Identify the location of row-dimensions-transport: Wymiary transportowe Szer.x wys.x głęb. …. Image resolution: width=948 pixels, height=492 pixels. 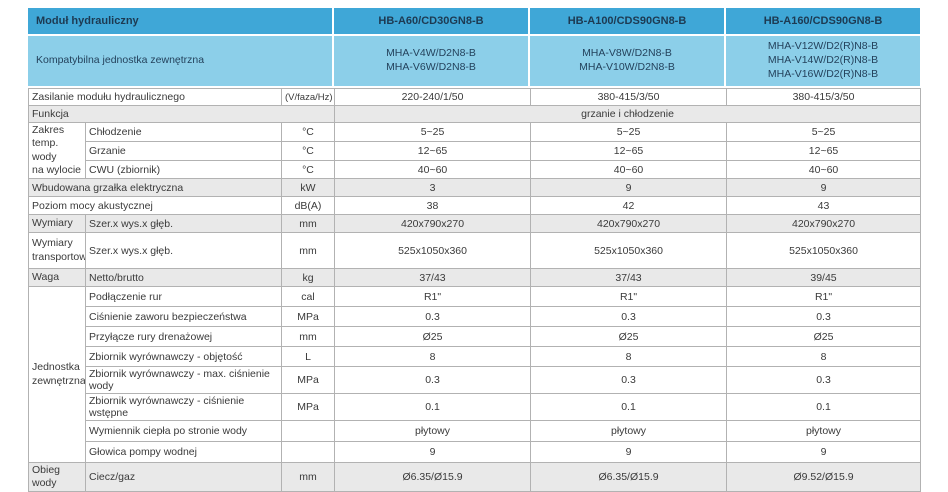
(475, 250).